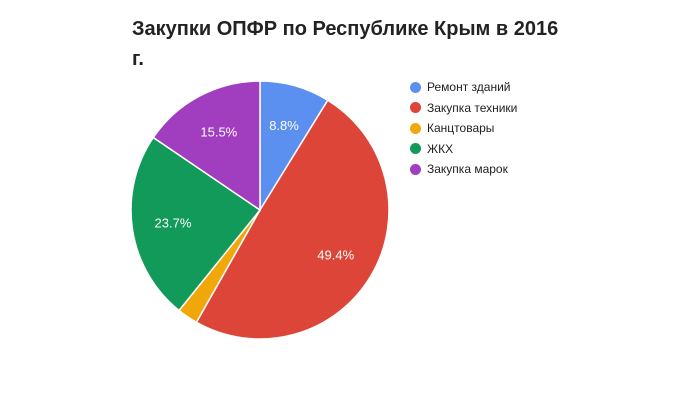 This screenshot has width=679, height=420. What do you see at coordinates (467, 169) in the screenshot?
I see `legend-label: Закупка марок` at bounding box center [467, 169].